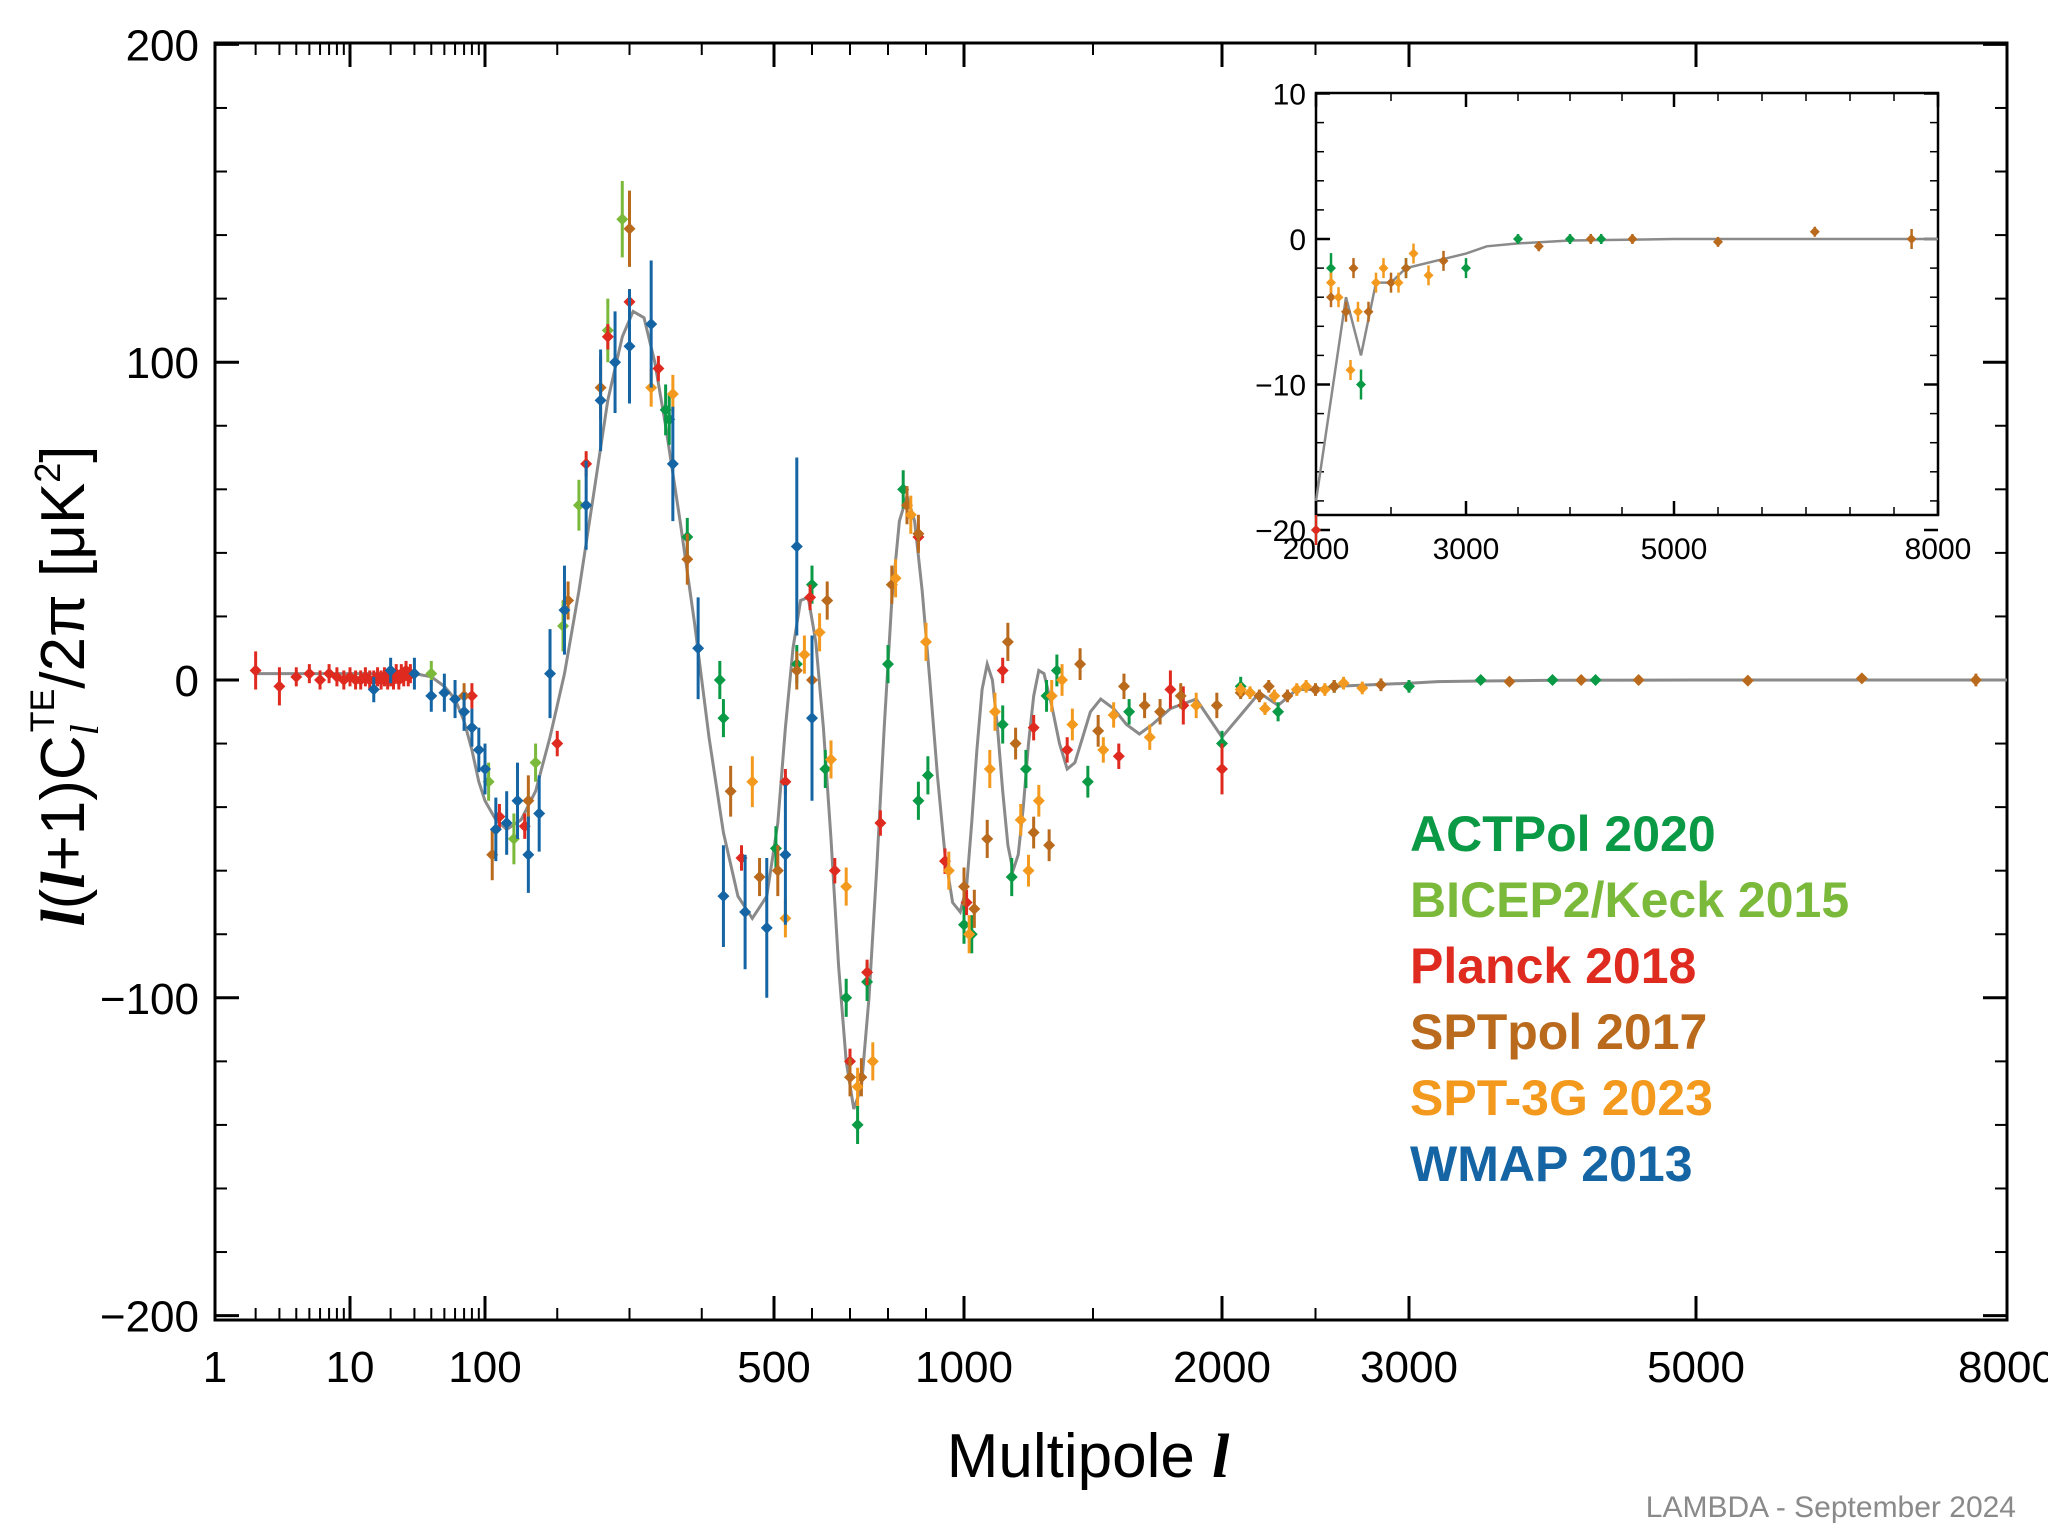 Image resolution: width=2048 pixels, height=1530 pixels. What do you see at coordinates (149, 1317) in the screenshot?
I see `y-tick-label: −200` at bounding box center [149, 1317].